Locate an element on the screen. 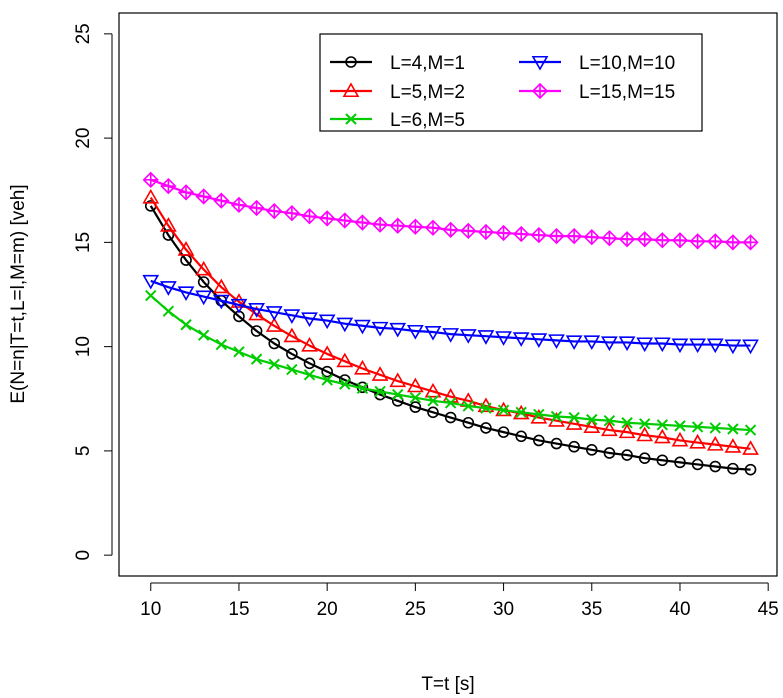 This screenshot has width=783, height=698. legend-label: L=5,M=2 is located at coordinates (427, 92).